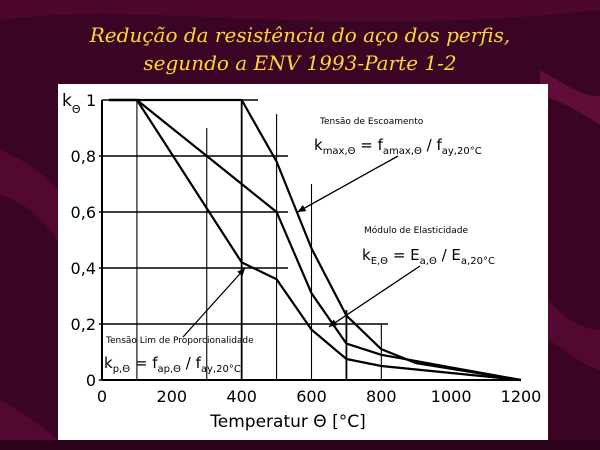 The height and width of the screenshot is (450, 600). I want to click on kp-annotation-label: Tensão Lim de Proporcionalidade, so click(179, 341).